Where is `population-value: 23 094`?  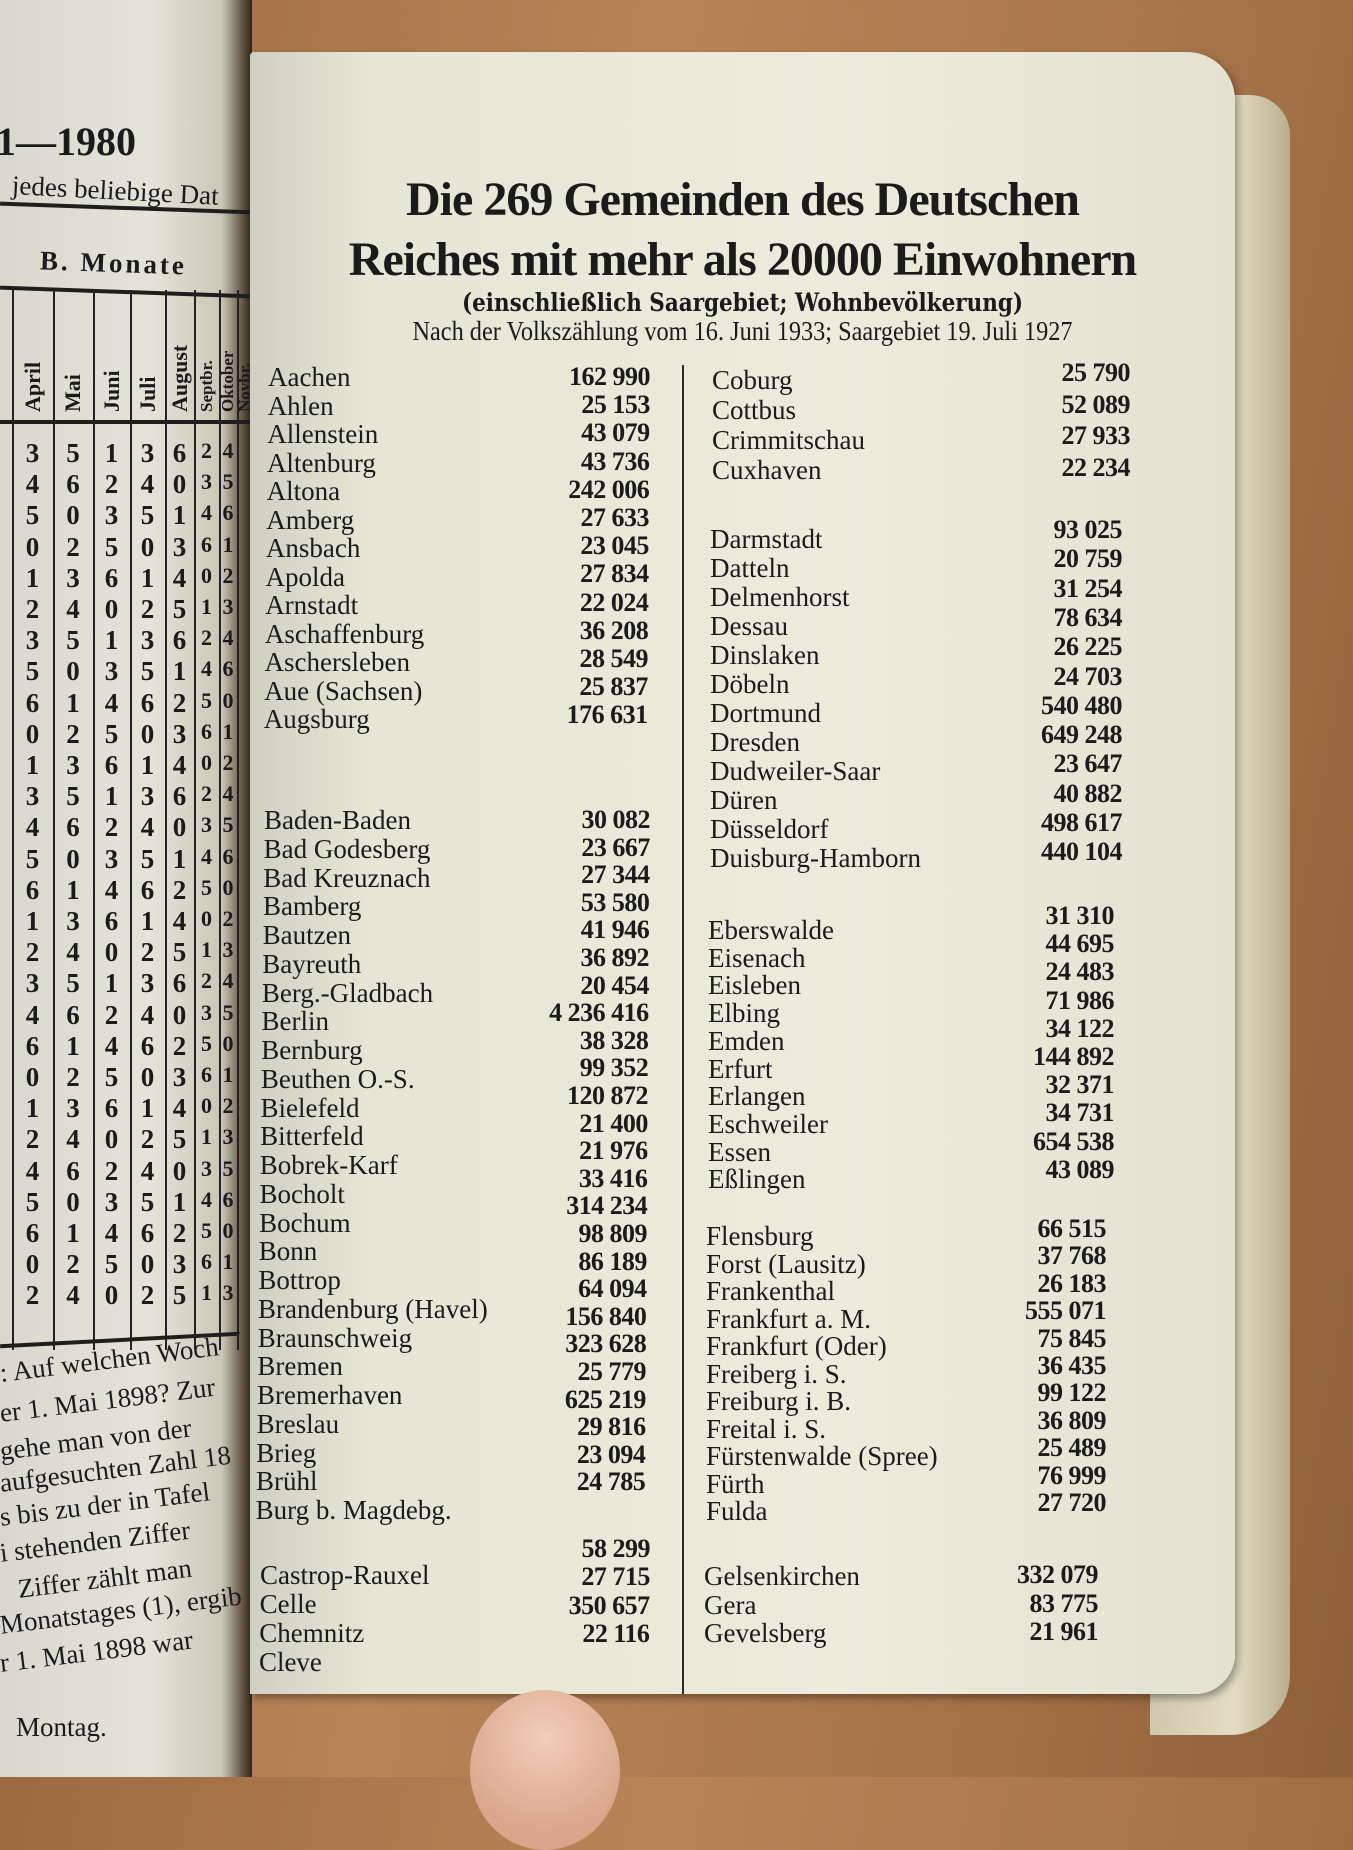
population-value: 23 094 is located at coordinates (611, 1454).